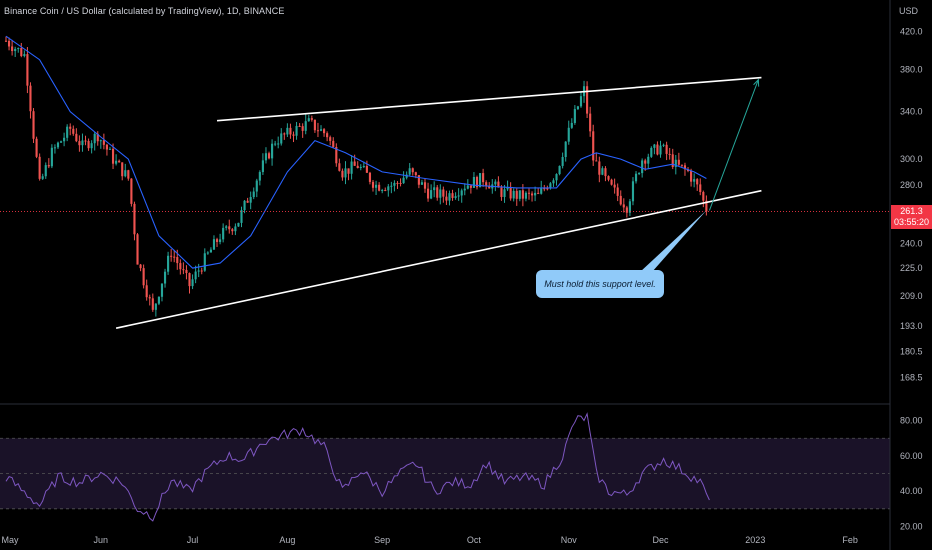 The width and height of the screenshot is (932, 550). I want to click on support-callout: Must hold this support level., so click(600, 284).